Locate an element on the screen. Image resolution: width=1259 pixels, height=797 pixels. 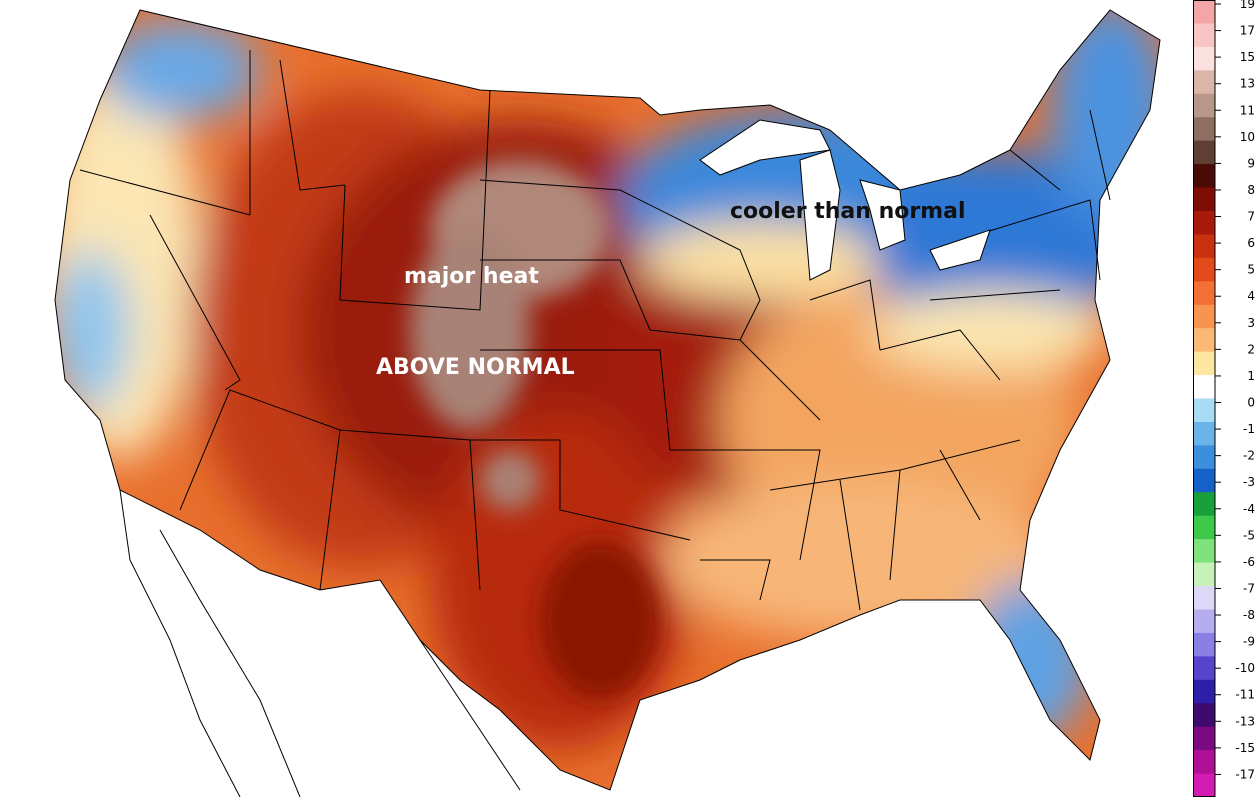
legend-label: -7 is located at coordinates (1249, 588).